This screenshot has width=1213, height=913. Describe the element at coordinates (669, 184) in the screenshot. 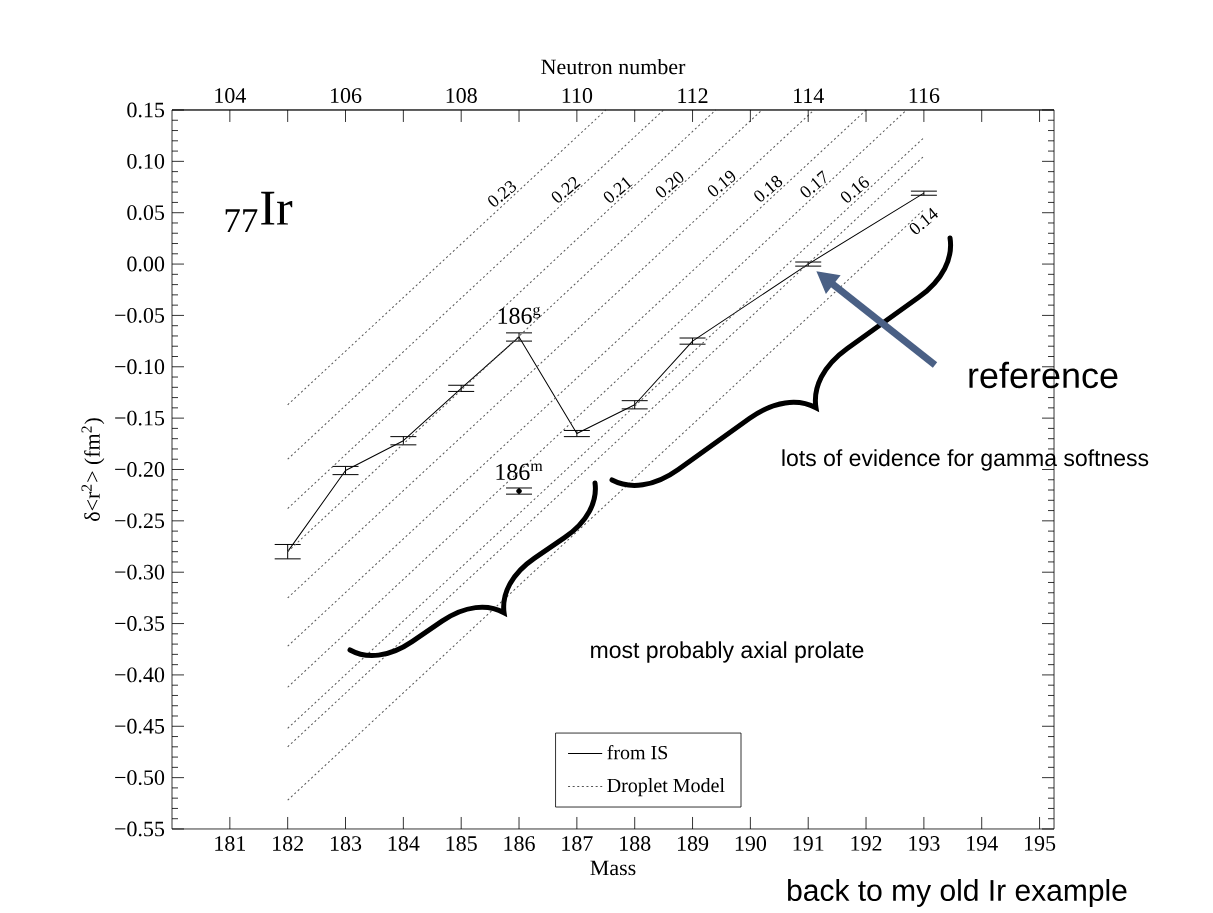

I see `annotation: 0.20` at that location.